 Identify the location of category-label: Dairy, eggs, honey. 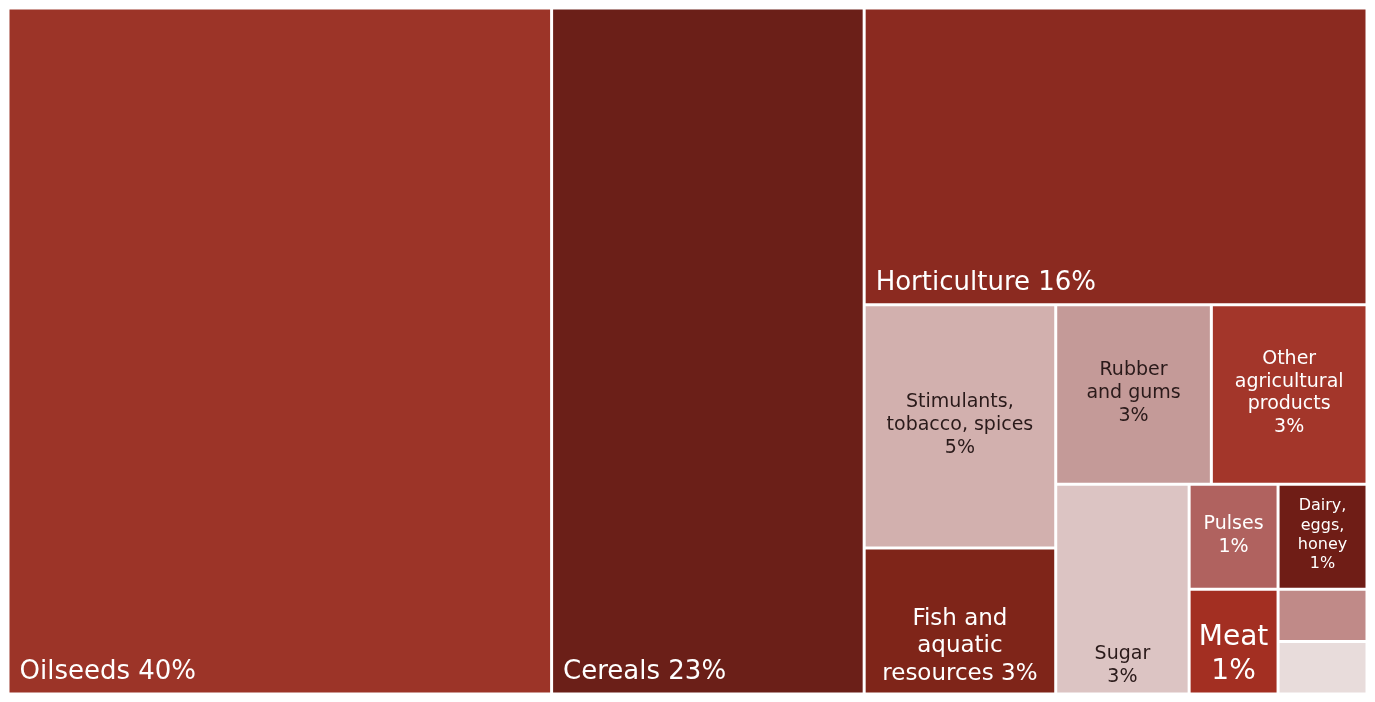
(1322, 524).